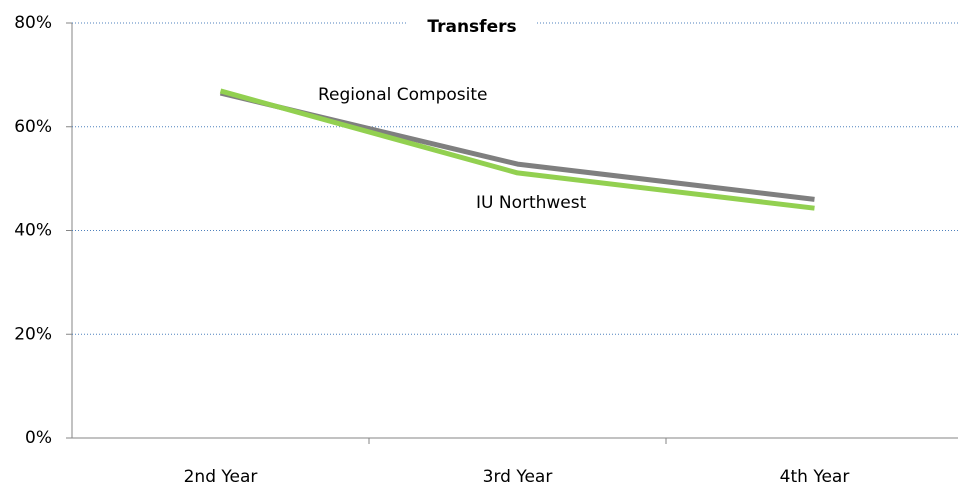  What do you see at coordinates (815, 477) in the screenshot?
I see `x-tick-label: 4th Year` at bounding box center [815, 477].